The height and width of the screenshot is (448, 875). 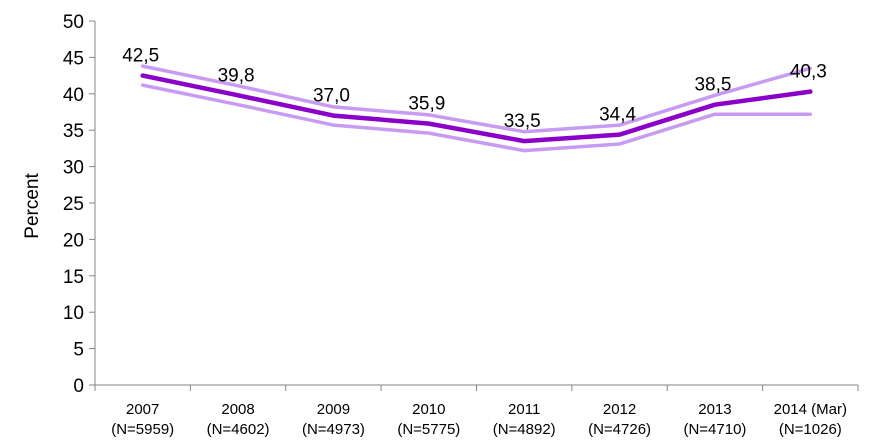 What do you see at coordinates (32, 206) in the screenshot?
I see `y-axis-title: Percent` at bounding box center [32, 206].